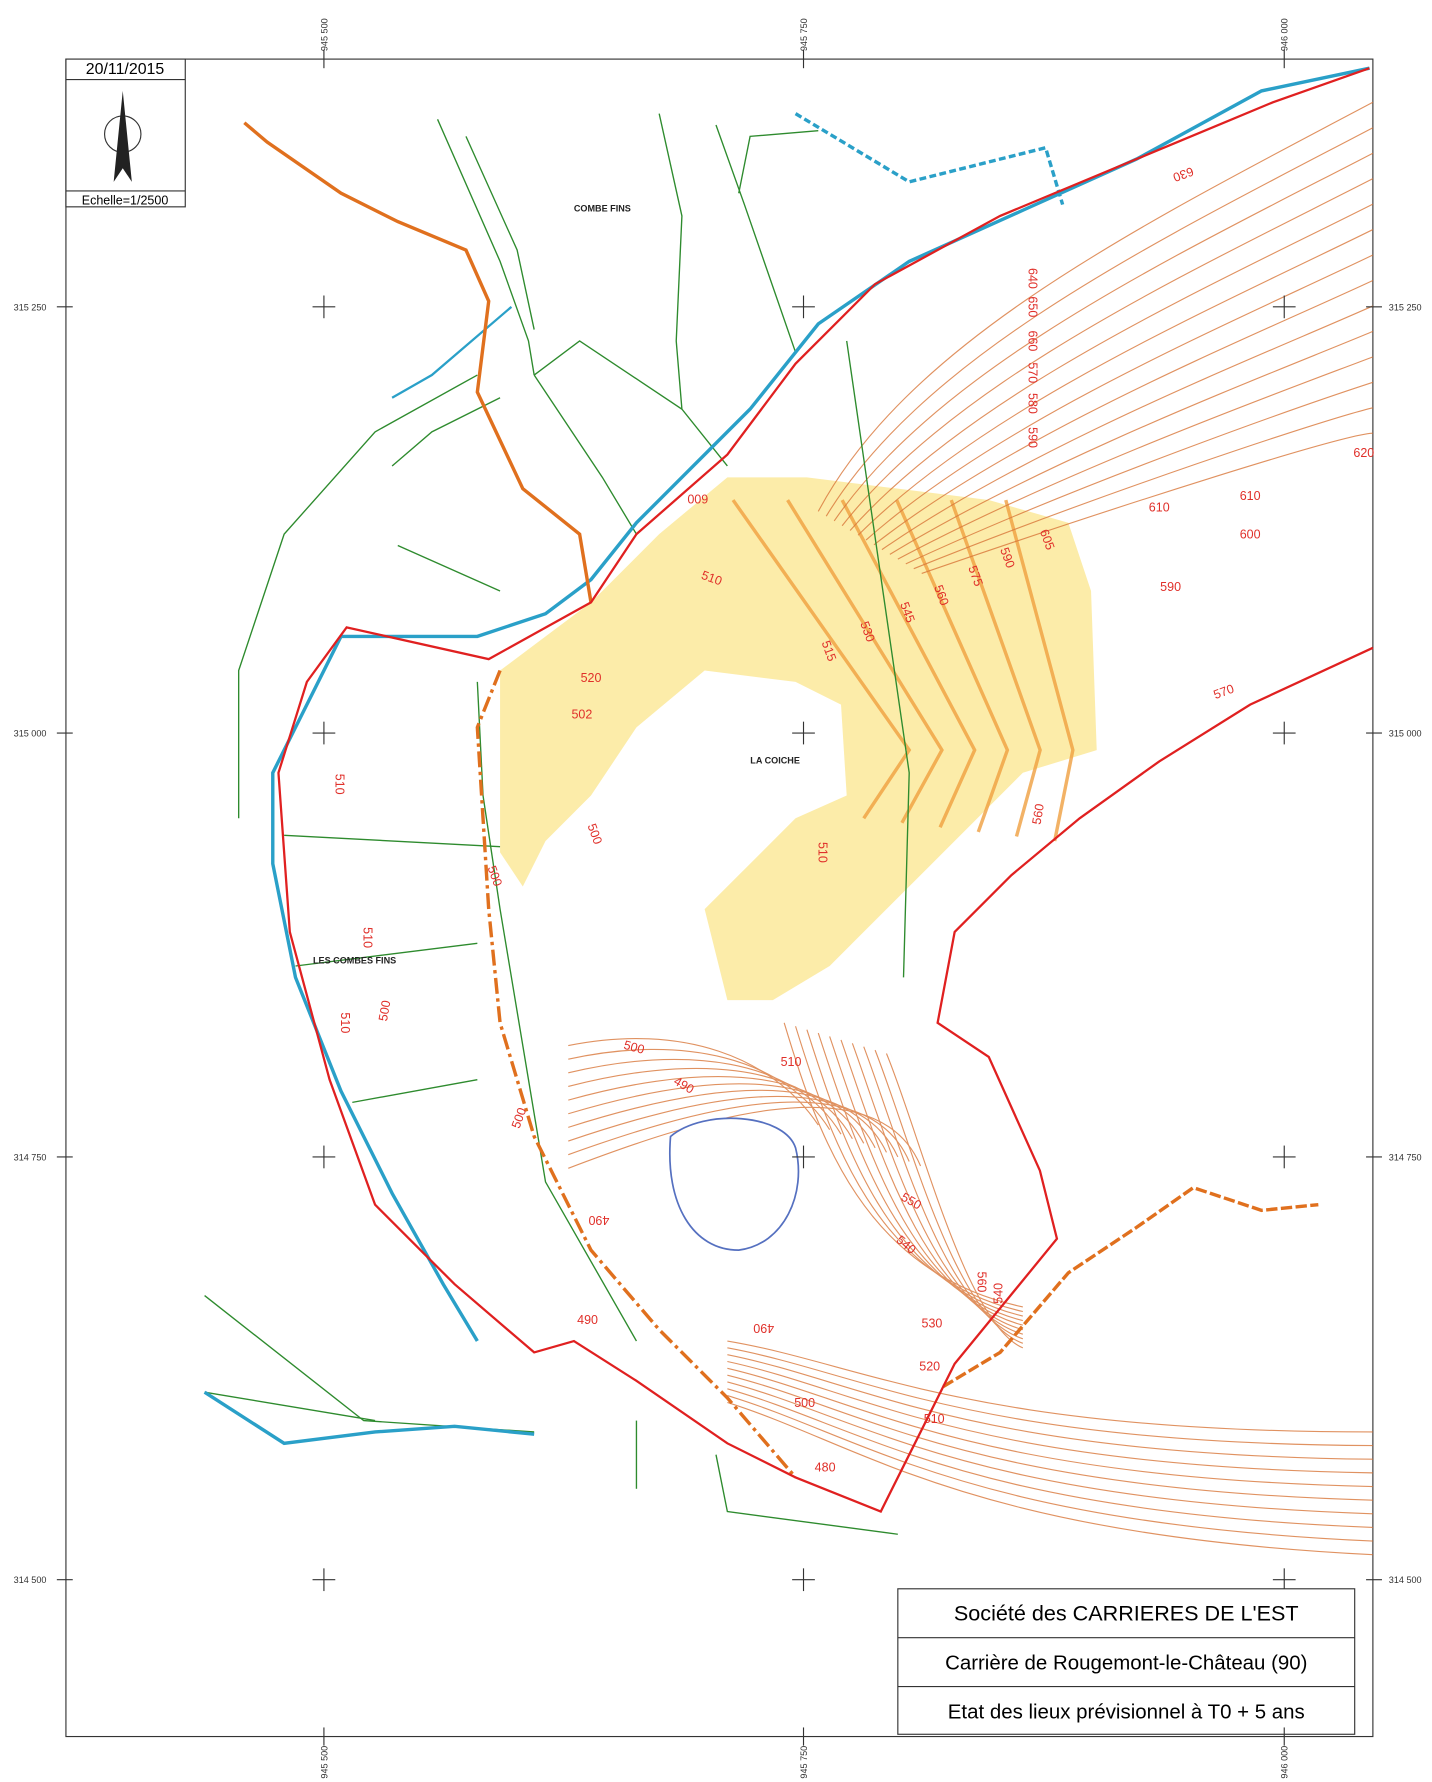 Image resolution: width=1432 pixels, height=1782 pixels. Describe the element at coordinates (734, 1184) in the screenshot. I see `pond` at that location.